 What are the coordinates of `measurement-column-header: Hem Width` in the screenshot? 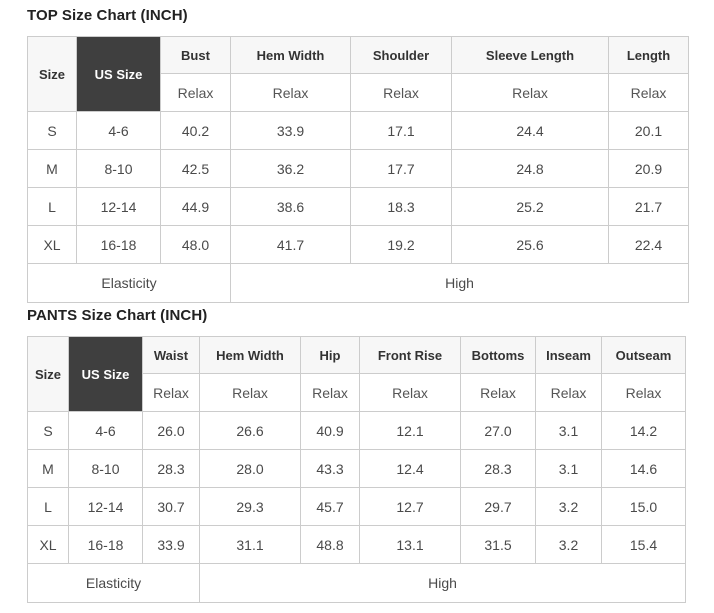 It's located at (250, 355).